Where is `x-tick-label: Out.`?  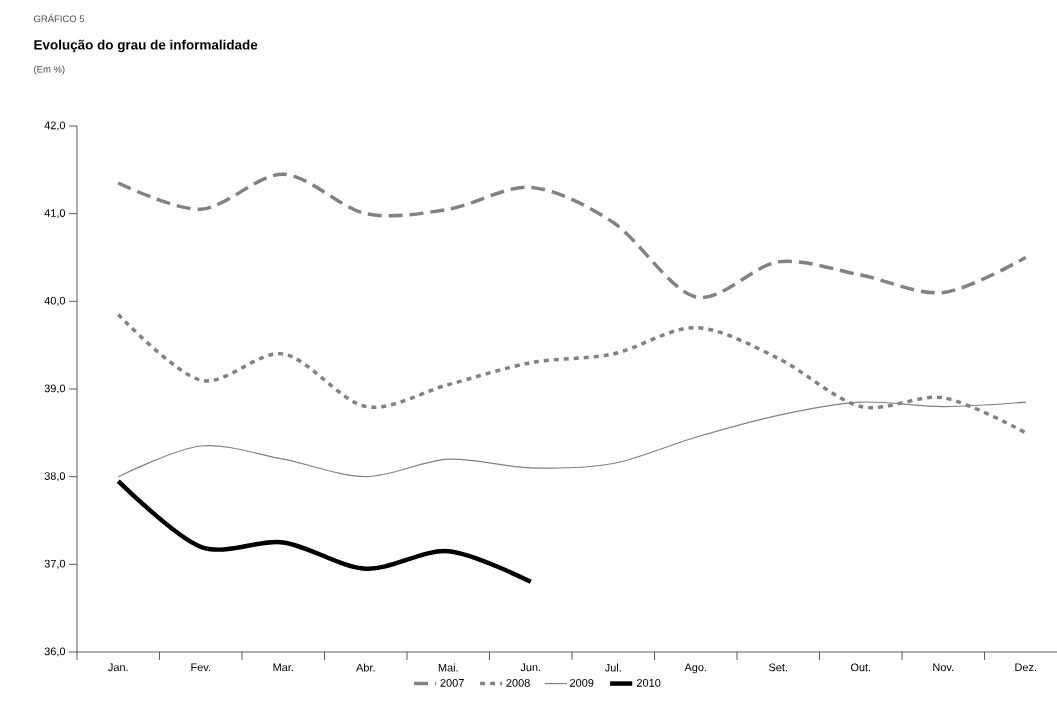
x-tick-label: Out. is located at coordinates (860, 667).